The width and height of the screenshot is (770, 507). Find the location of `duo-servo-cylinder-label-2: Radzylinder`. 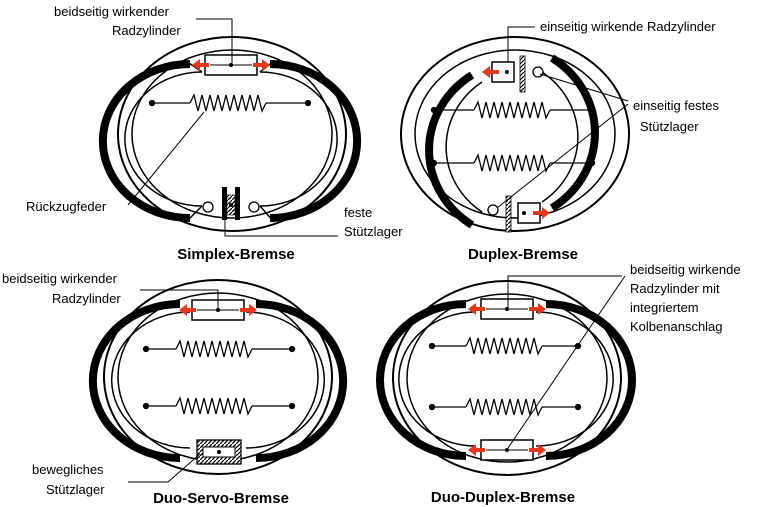

duo-servo-cylinder-label-2: Radzylinder is located at coordinates (86, 298).